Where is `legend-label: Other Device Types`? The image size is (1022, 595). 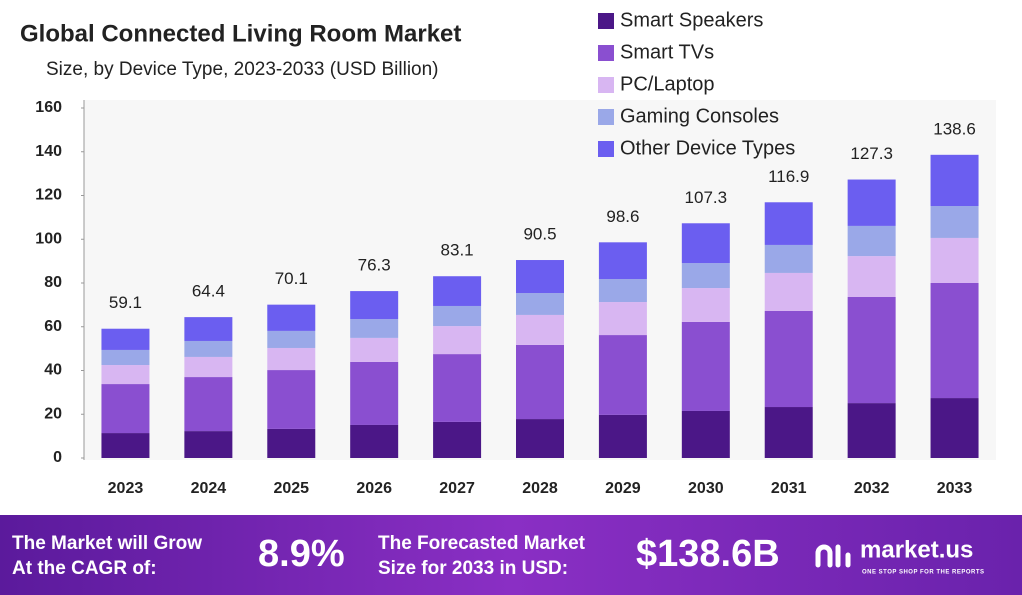
legend-label: Other Device Types is located at coordinates (707, 148).